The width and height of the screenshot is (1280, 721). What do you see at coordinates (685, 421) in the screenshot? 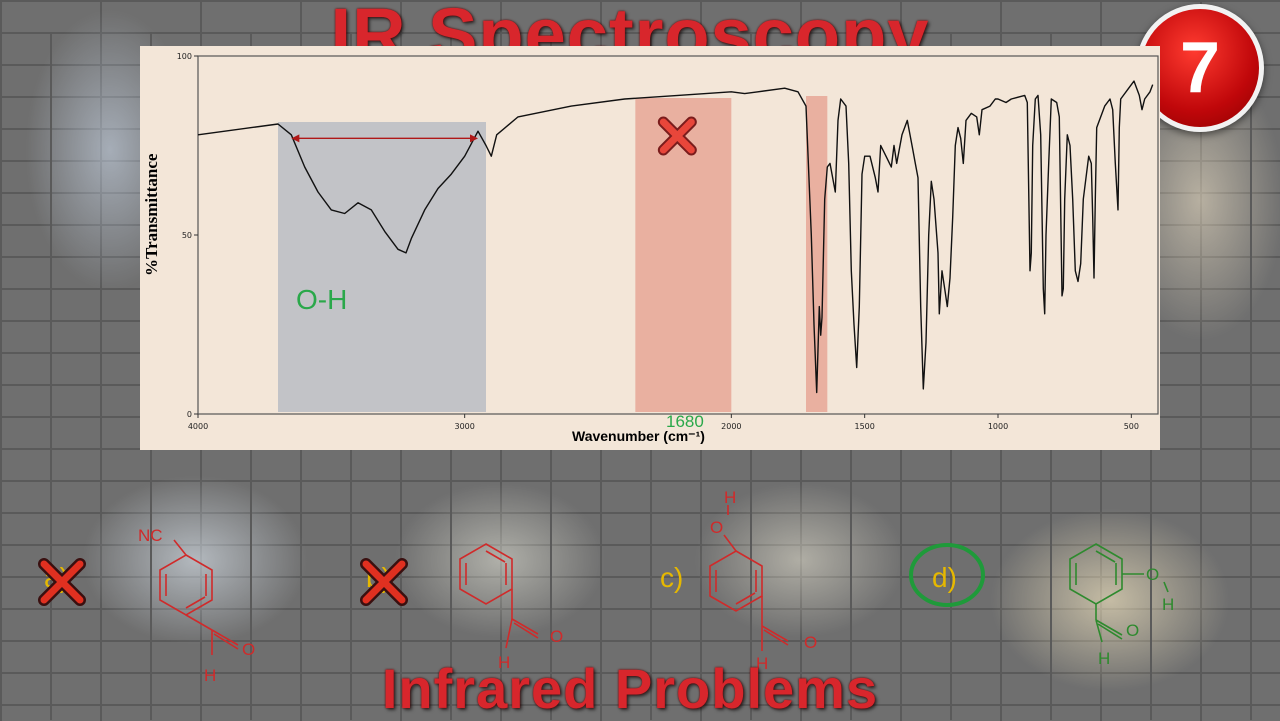
I see `peak-1680-label: 1680` at bounding box center [685, 421].